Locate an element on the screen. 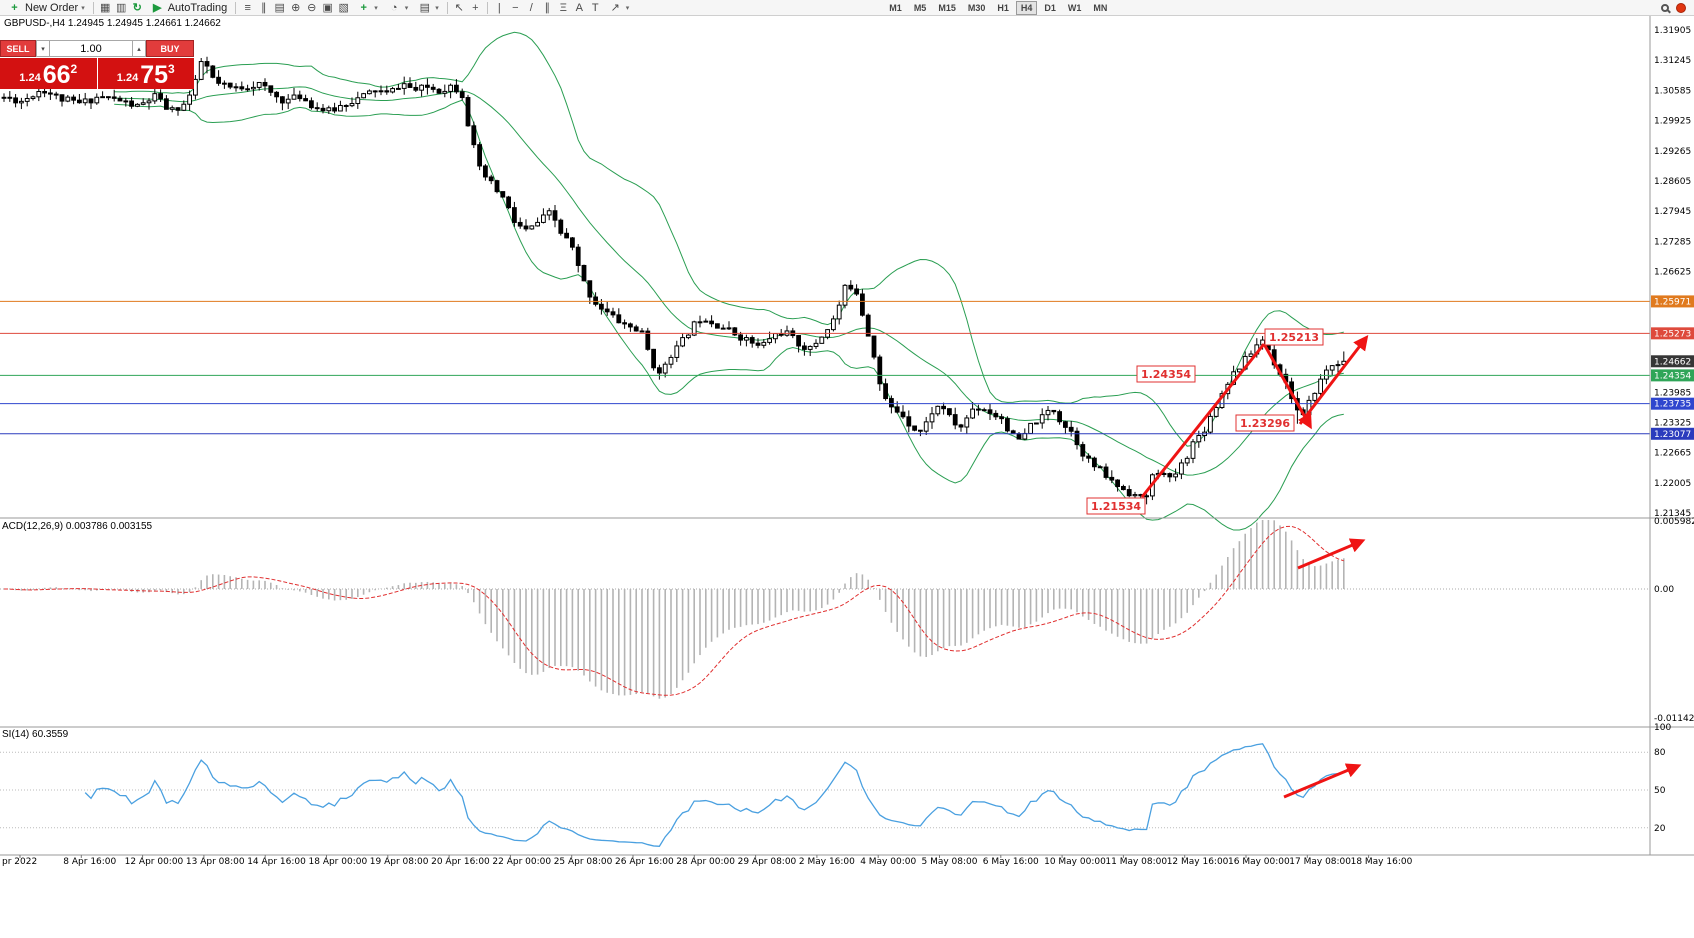  text-tool-icon: A is located at coordinates (579, 7).